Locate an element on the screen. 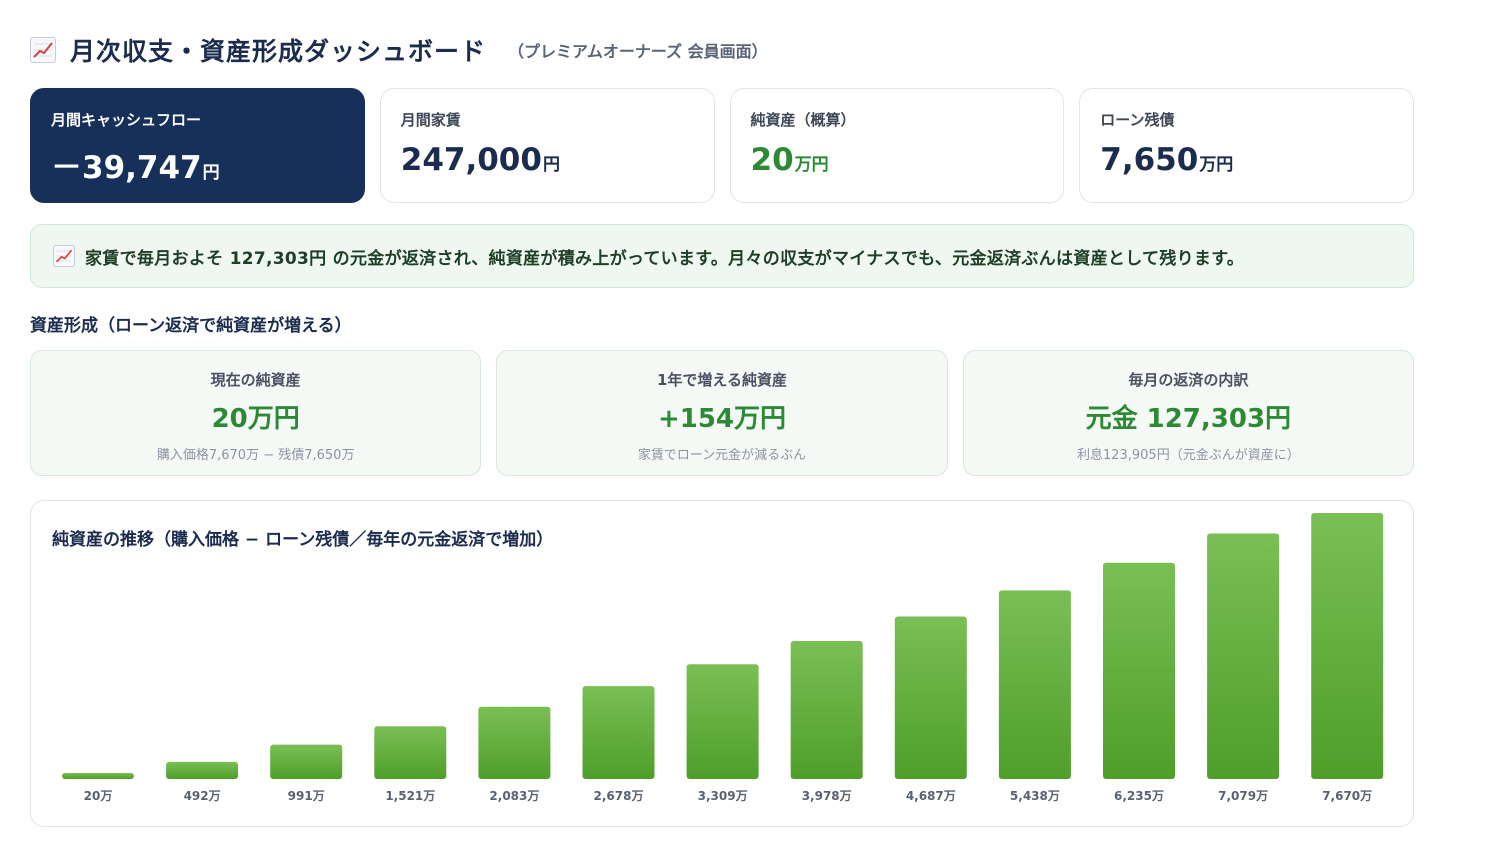 The height and width of the screenshot is (865, 1500). wcard-label: 毎月の返済の内訳 is located at coordinates (1188, 380).